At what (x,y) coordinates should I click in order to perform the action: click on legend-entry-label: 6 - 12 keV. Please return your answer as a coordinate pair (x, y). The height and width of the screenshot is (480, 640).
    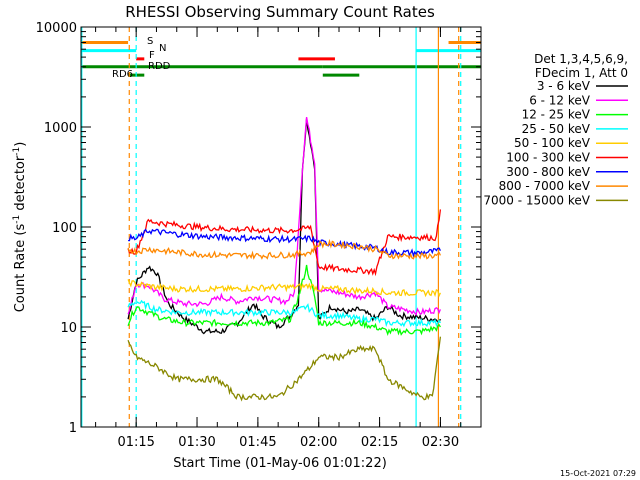
    Looking at the image, I should click on (560, 100).